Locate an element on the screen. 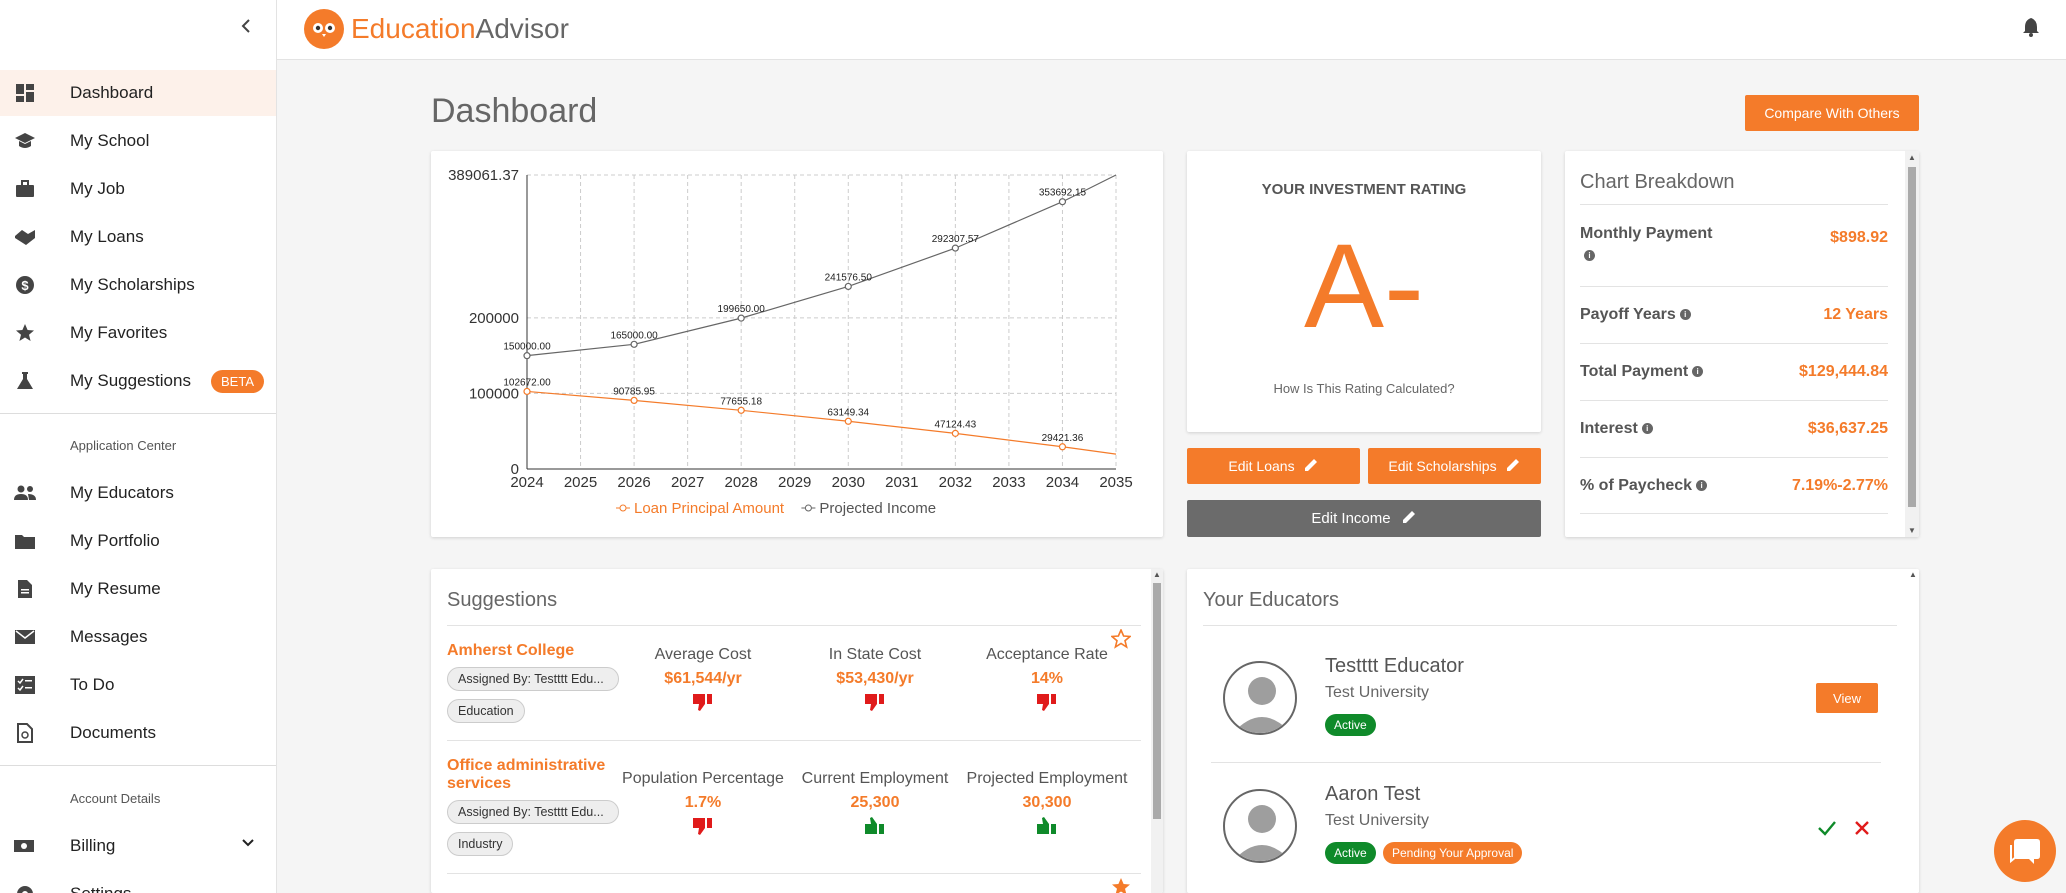 The width and height of the screenshot is (2066, 893). data-label: 292307.57 is located at coordinates (956, 239).